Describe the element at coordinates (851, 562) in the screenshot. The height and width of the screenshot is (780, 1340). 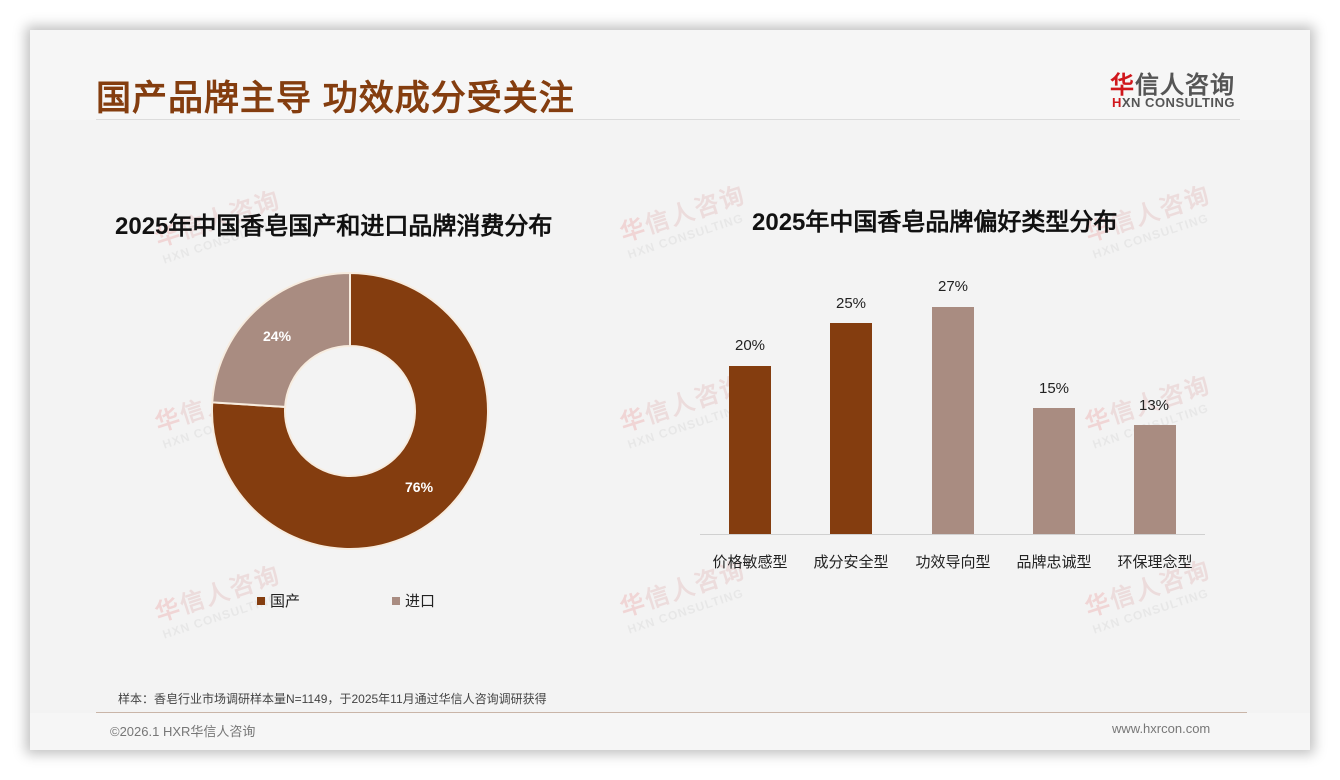
I see `bar-category-label: 成分安全型` at that location.